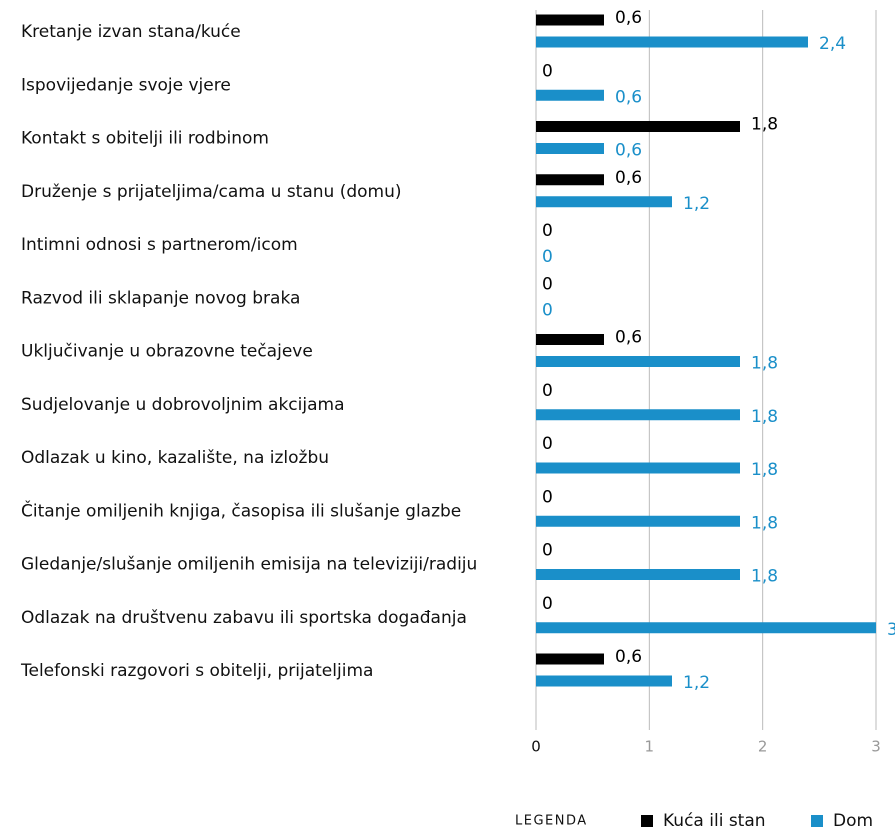  I want to click on x-tick-label: 2, so click(763, 747).